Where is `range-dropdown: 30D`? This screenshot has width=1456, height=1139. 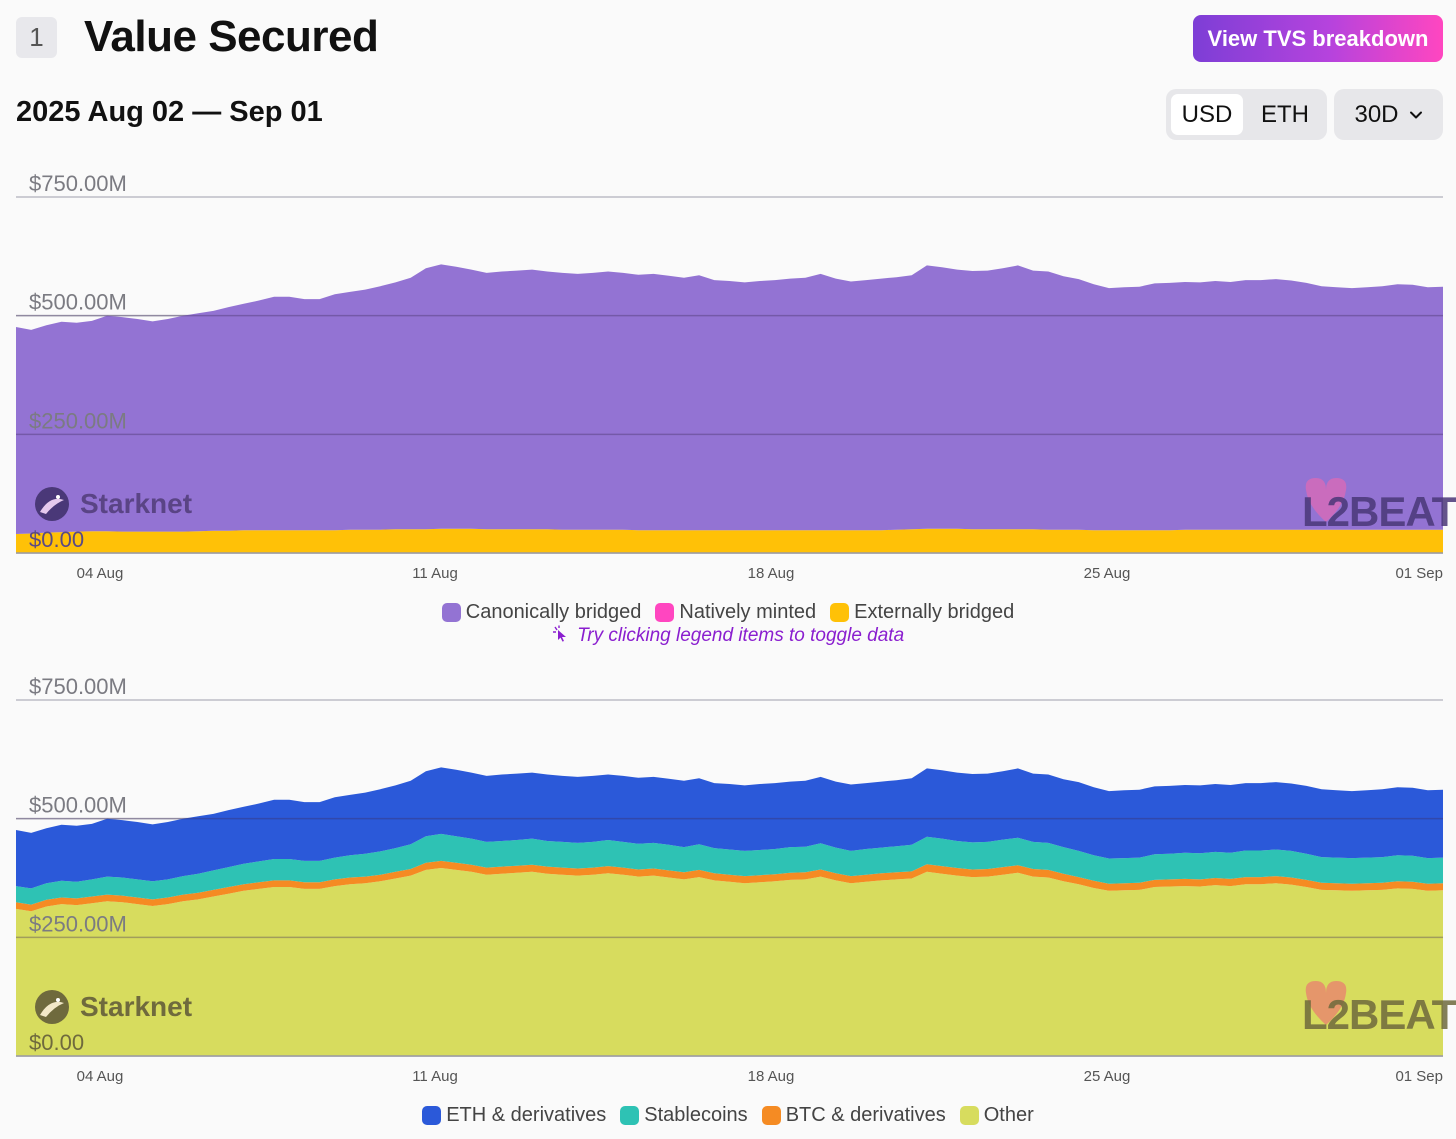 range-dropdown: 30D is located at coordinates (1388, 114).